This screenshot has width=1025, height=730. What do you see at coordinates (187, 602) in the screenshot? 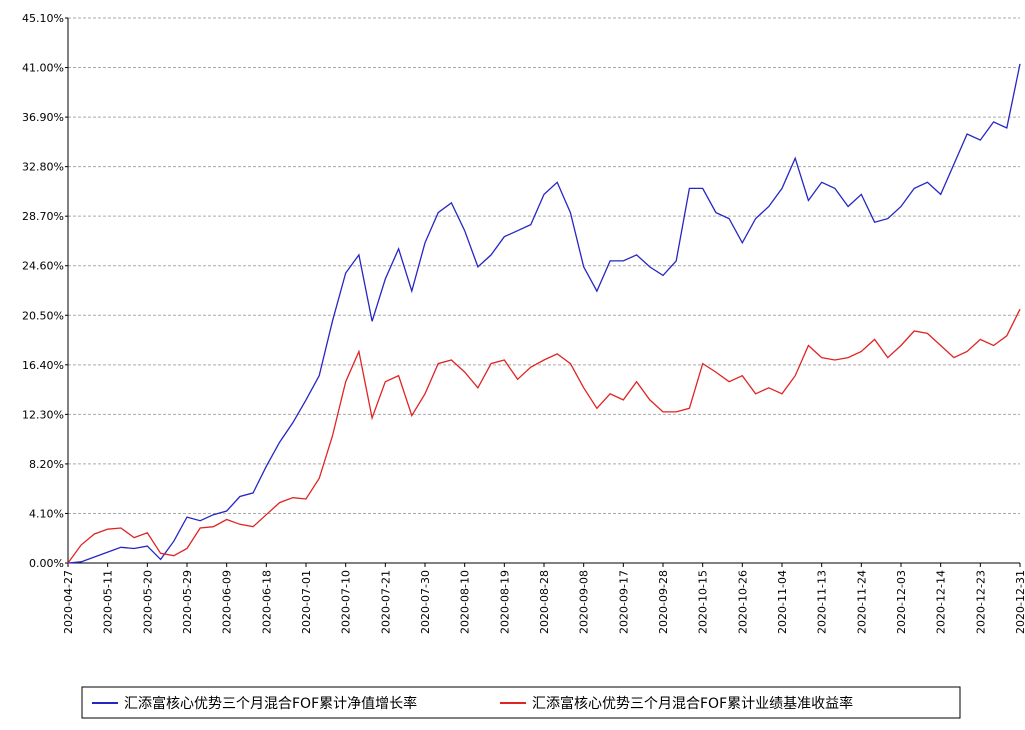
I see `x-tick-label: 2020-05-29` at bounding box center [187, 602].